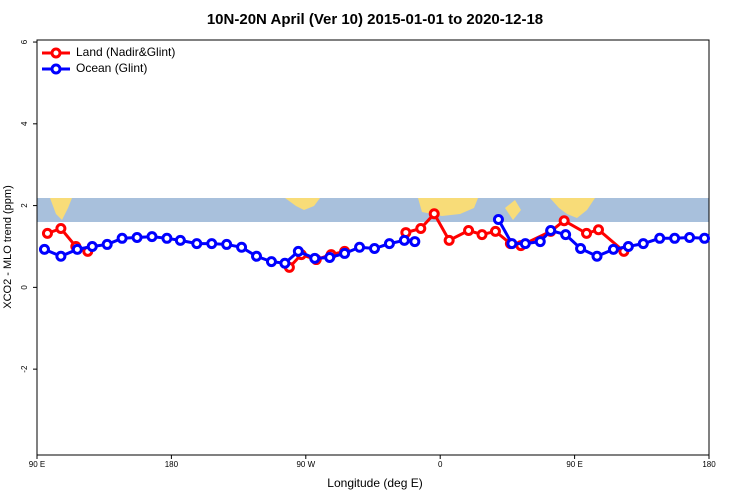 The image size is (750, 500). Describe the element at coordinates (24, 205) in the screenshot. I see `y-tick-label: 2` at that location.